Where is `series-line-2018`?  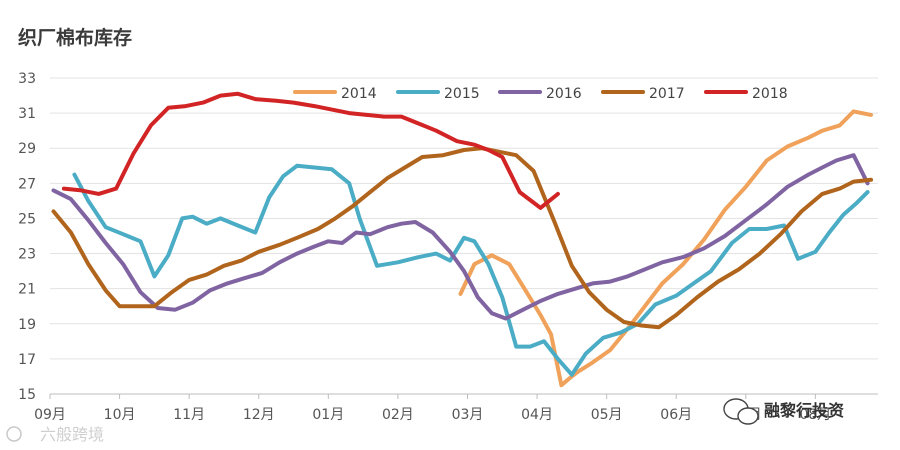 series-line-2018 is located at coordinates (310, 150).